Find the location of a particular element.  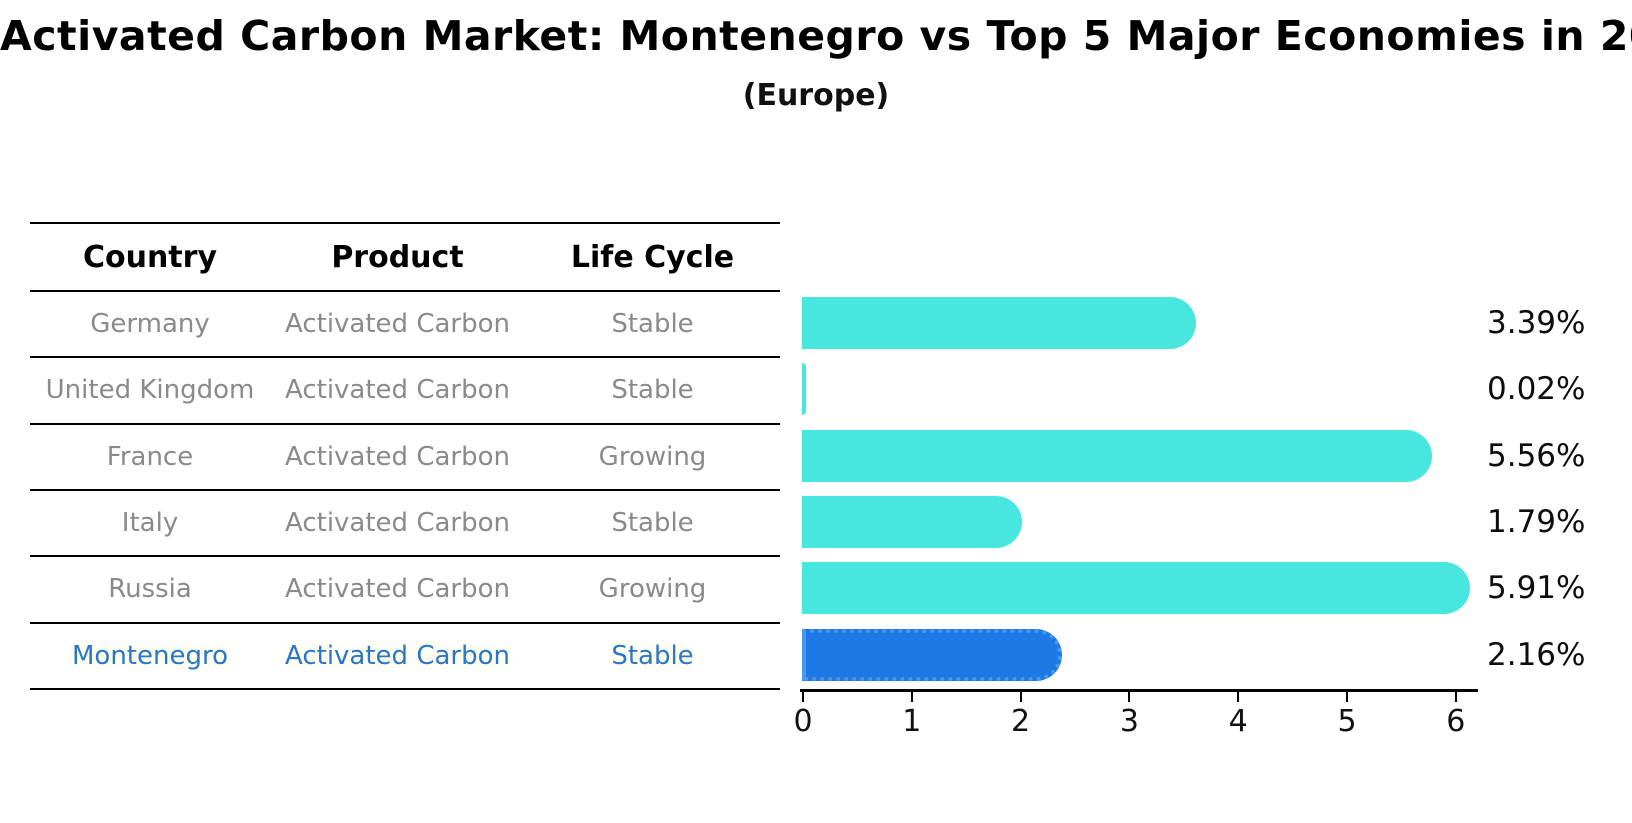

cell-country: Germany is located at coordinates (150, 324).